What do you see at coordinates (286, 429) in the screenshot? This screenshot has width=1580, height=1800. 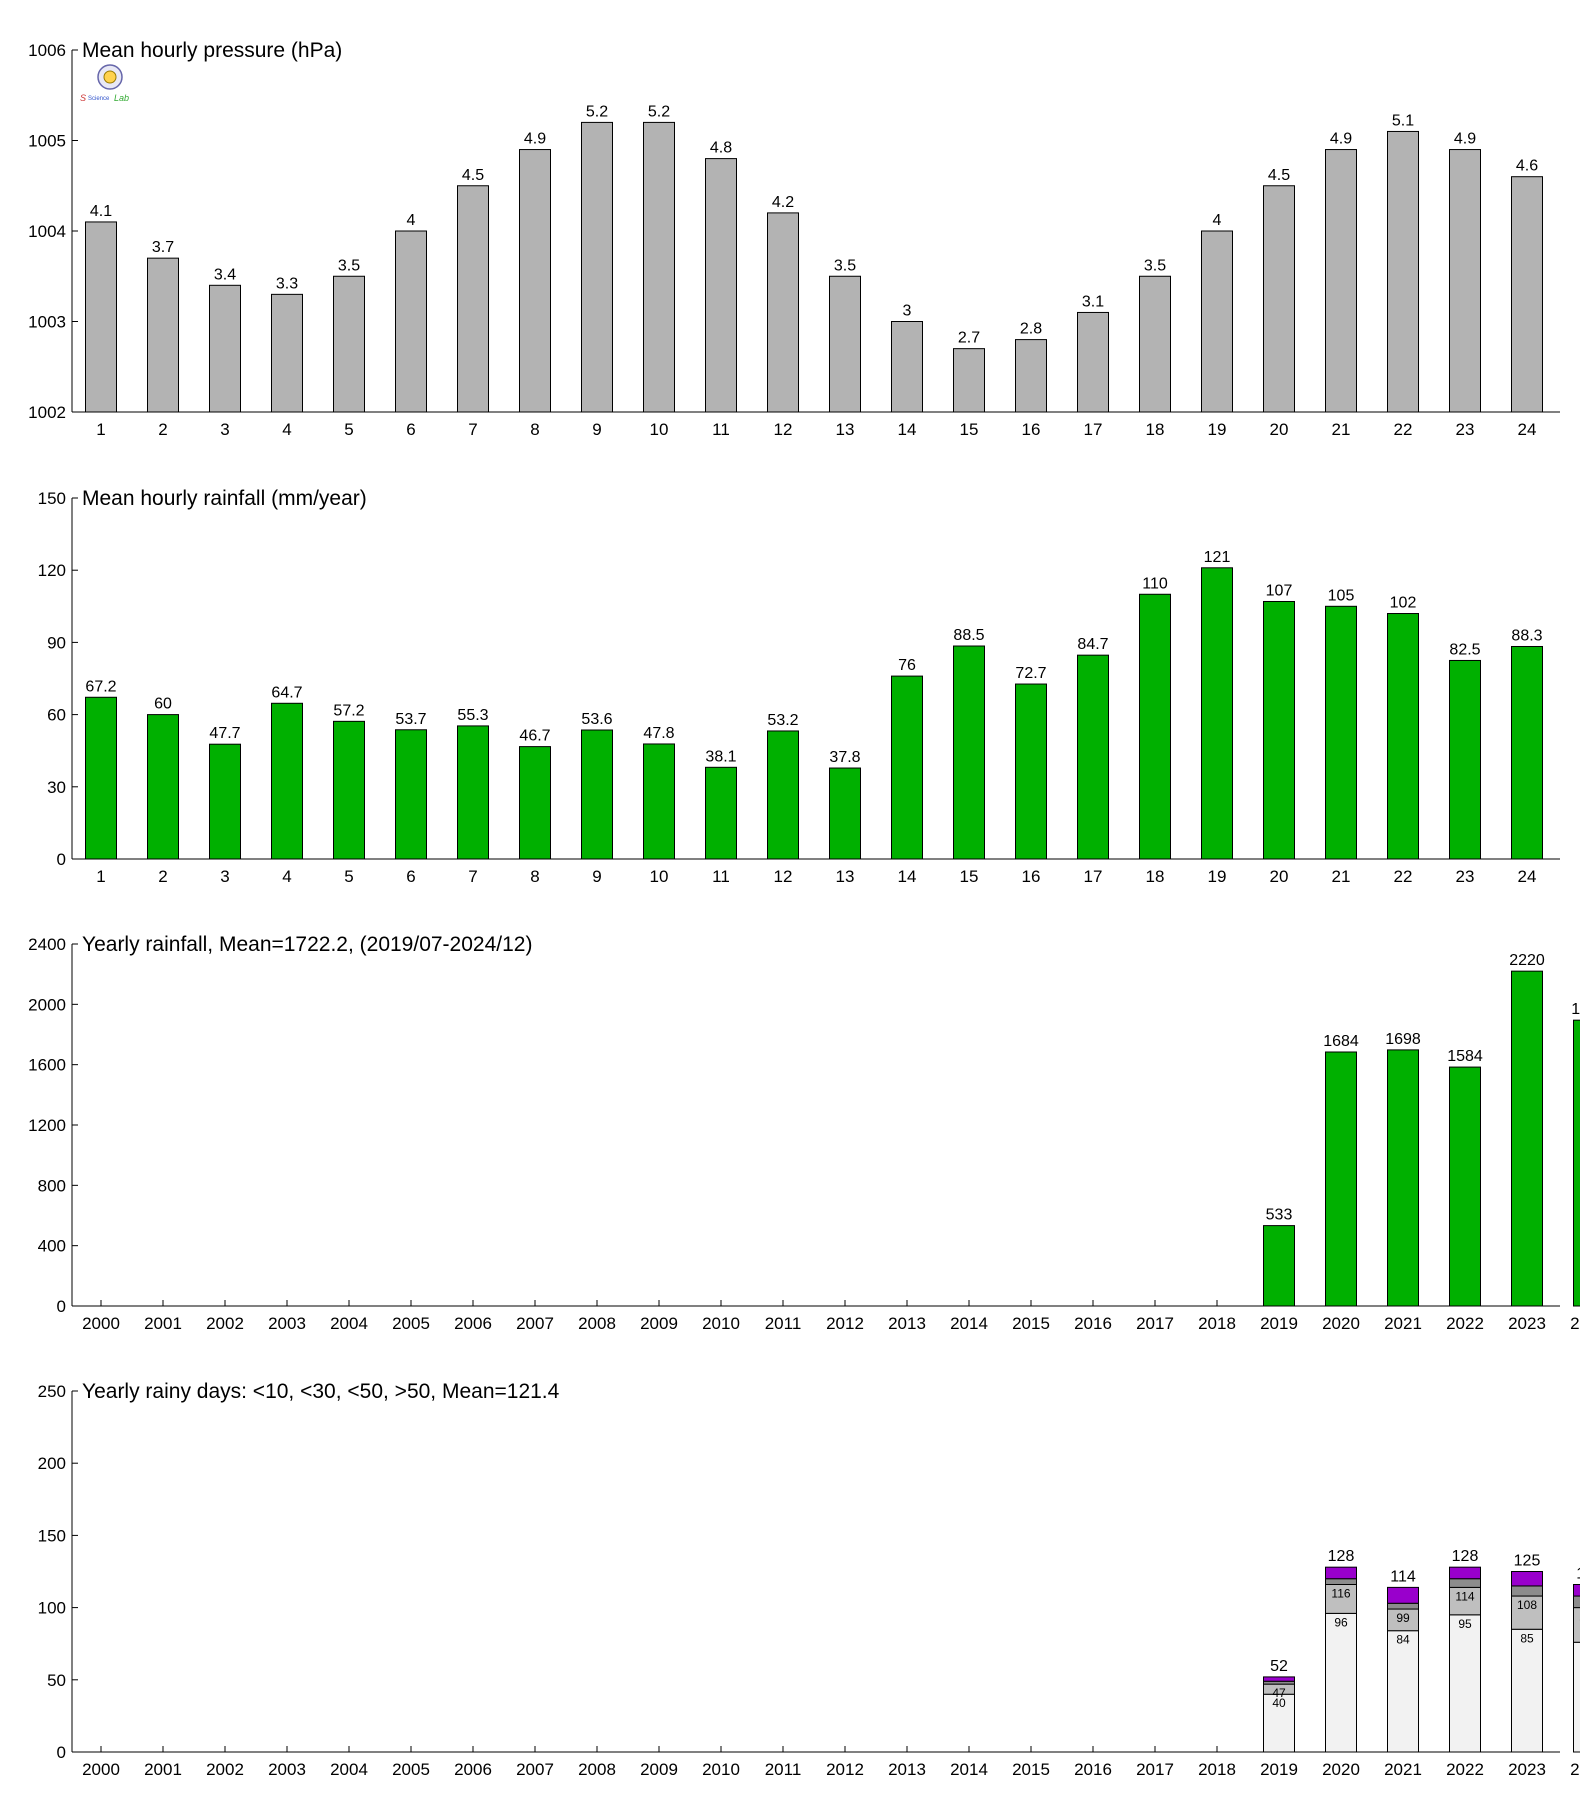 I see `x-tick-label: 4` at bounding box center [286, 429].